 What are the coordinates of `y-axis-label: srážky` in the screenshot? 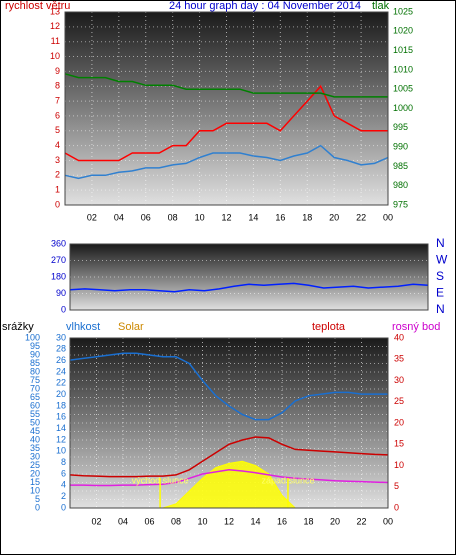 It's located at (18, 327).